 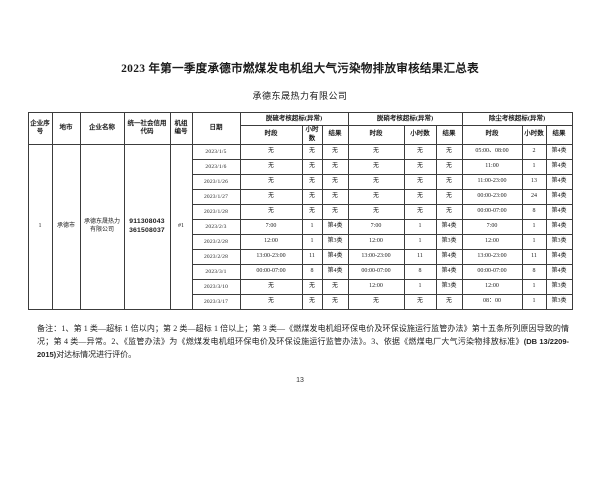 I want to click on date-cell: 2023/1/28, so click(x=216, y=211).